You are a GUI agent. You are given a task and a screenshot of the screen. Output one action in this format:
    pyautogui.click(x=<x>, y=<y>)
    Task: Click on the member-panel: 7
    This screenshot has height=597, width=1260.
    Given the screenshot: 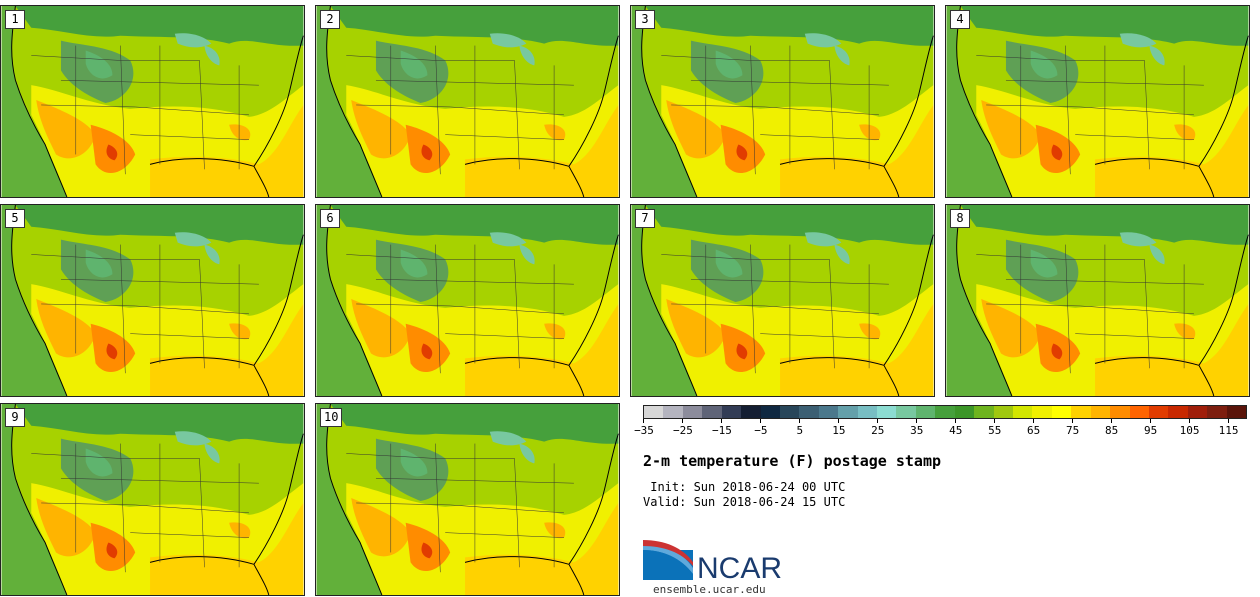 What is the action you would take?
    pyautogui.click(x=782, y=300)
    